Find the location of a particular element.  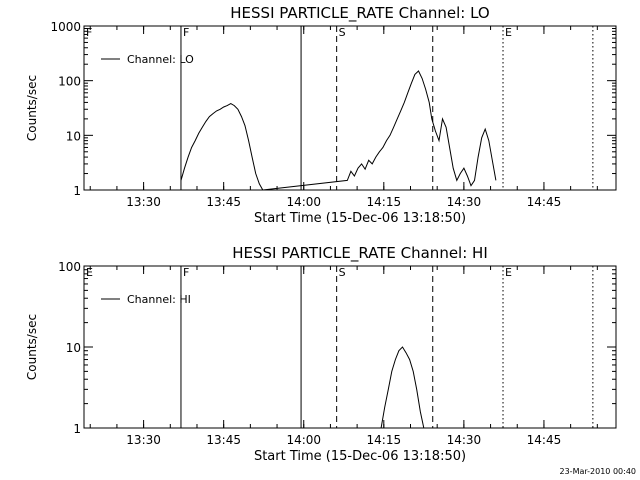

y-tick-label: 1000 is located at coordinates (65, 27).